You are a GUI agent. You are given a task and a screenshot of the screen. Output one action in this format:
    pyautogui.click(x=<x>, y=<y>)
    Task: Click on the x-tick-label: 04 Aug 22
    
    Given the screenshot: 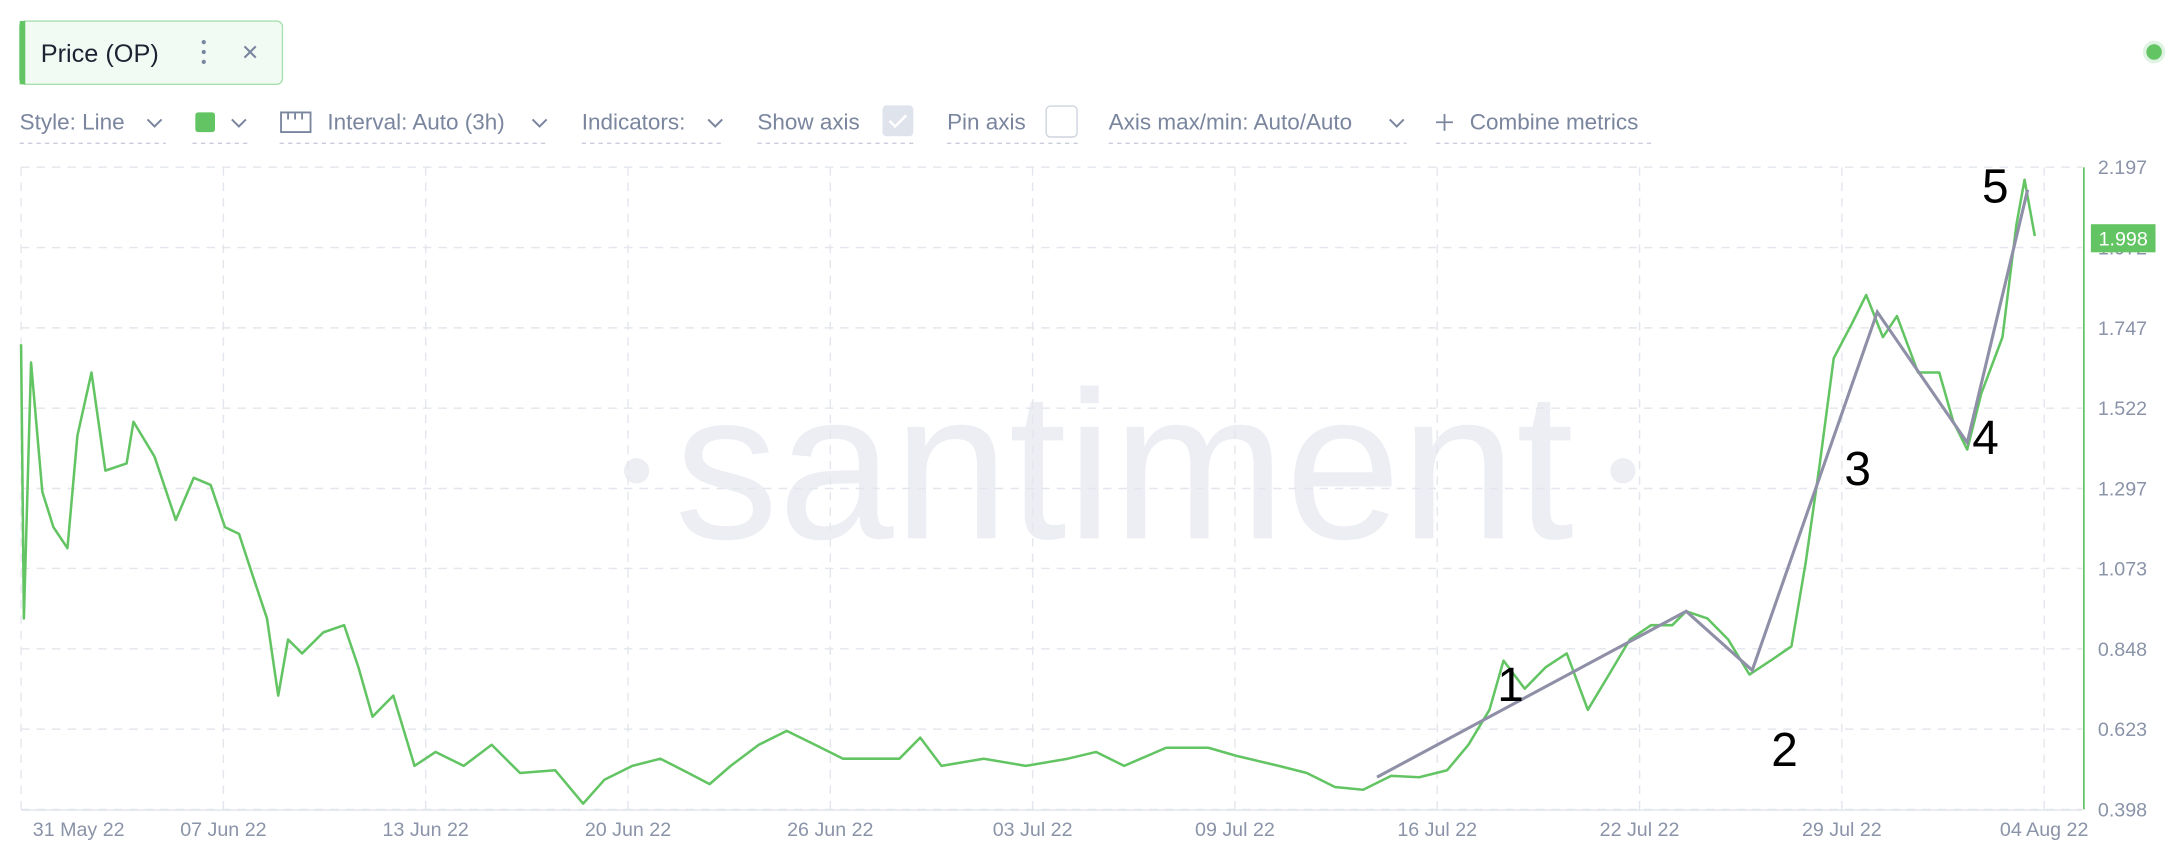 What is the action you would take?
    pyautogui.click(x=2044, y=830)
    